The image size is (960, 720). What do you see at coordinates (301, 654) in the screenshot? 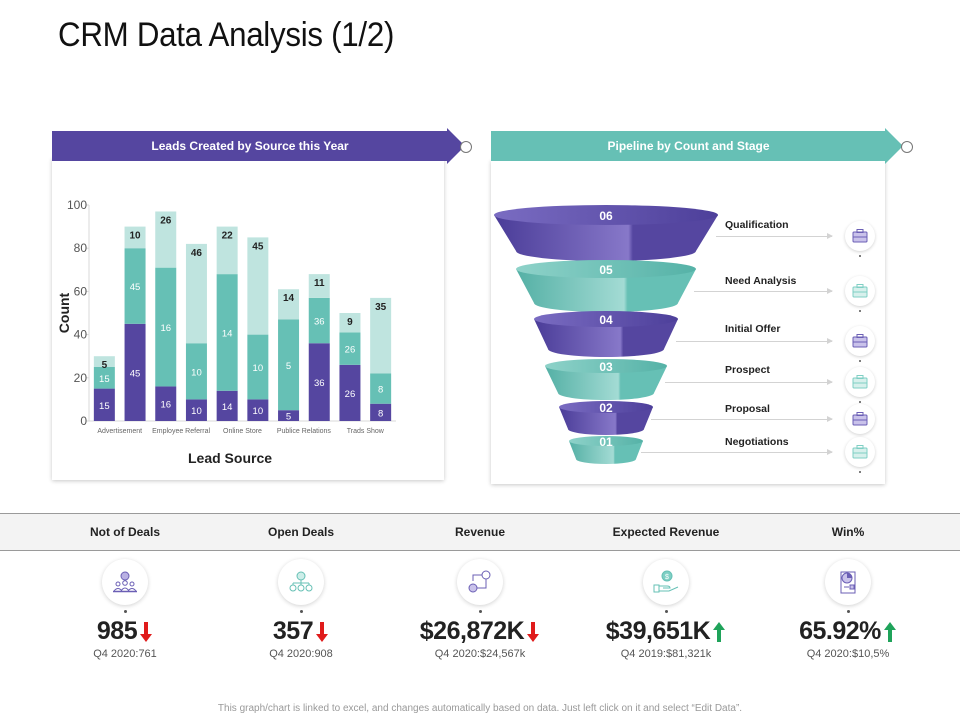
I see `kpi-comparison: Q4 2020:908` at bounding box center [301, 654].